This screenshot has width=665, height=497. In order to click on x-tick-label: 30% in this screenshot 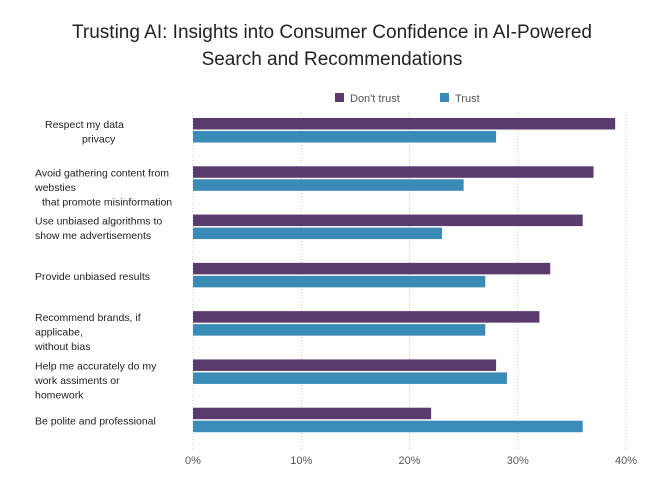, I will do `click(518, 461)`.